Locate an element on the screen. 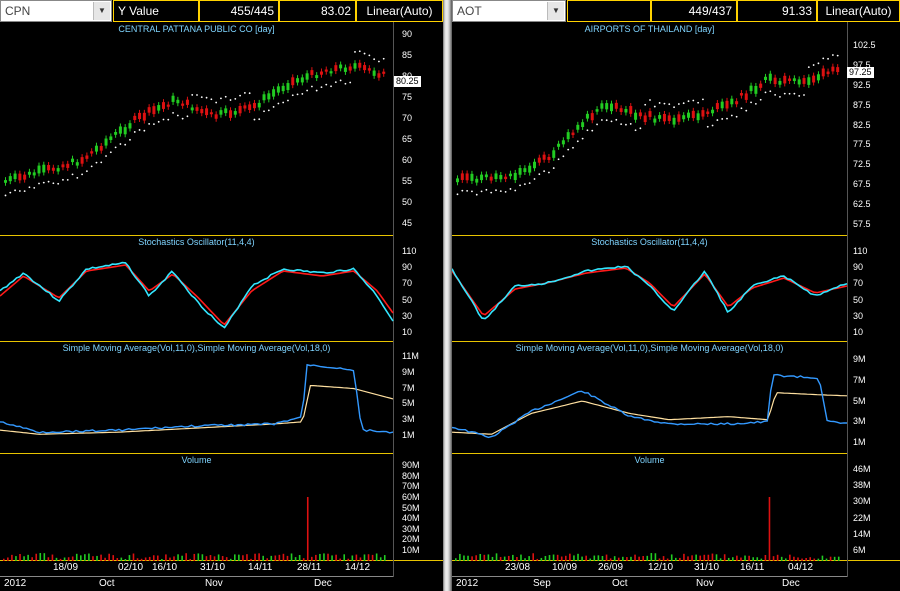  stoch-tick: 90 is located at coordinates (858, 267).